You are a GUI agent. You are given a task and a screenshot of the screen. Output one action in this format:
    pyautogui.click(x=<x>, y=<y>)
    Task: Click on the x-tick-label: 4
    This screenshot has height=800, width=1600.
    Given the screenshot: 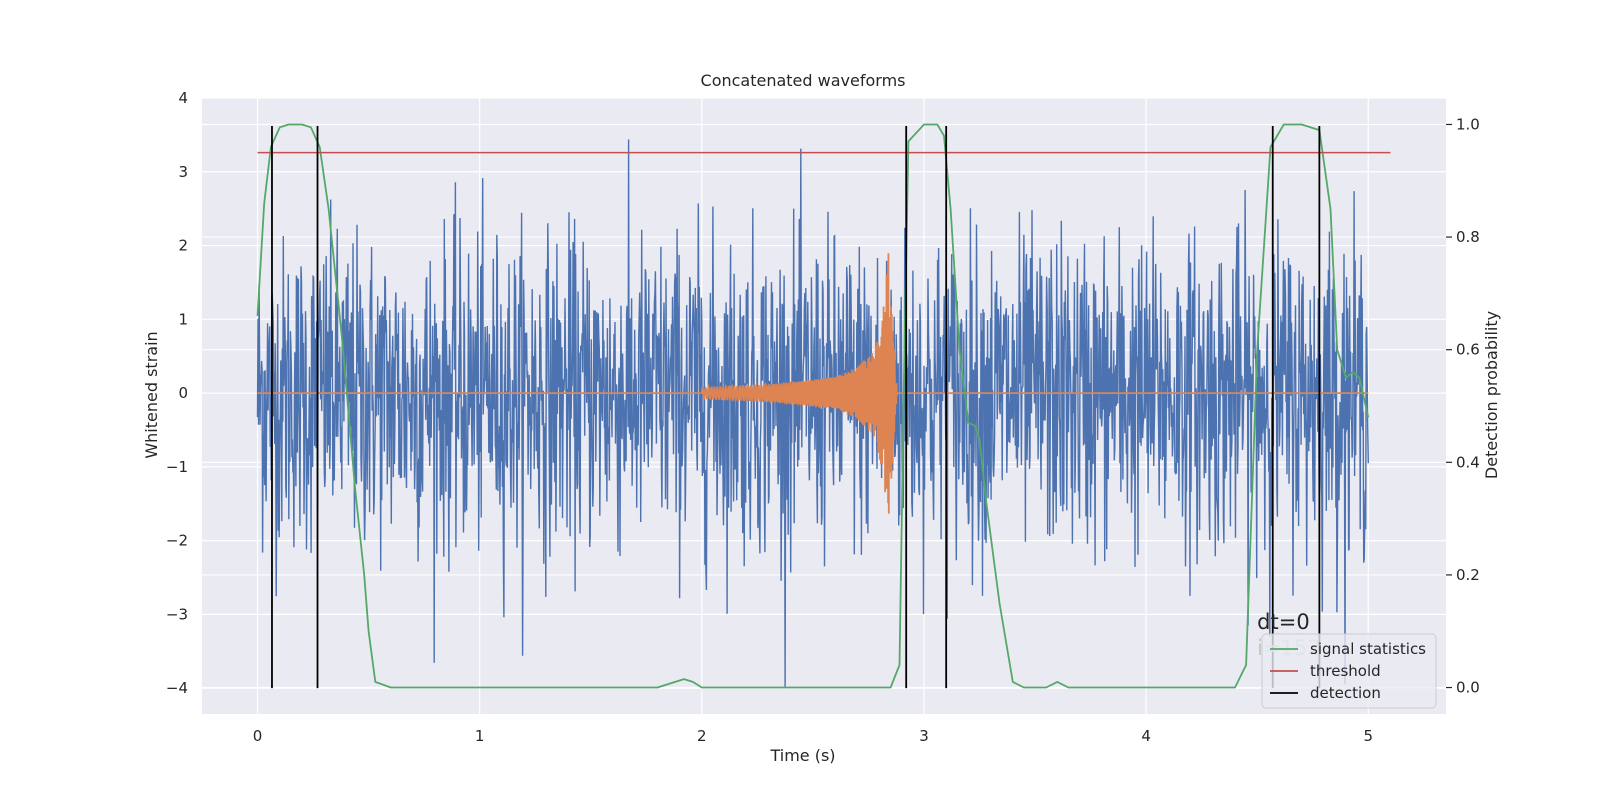 What is the action you would take?
    pyautogui.click(x=1146, y=736)
    